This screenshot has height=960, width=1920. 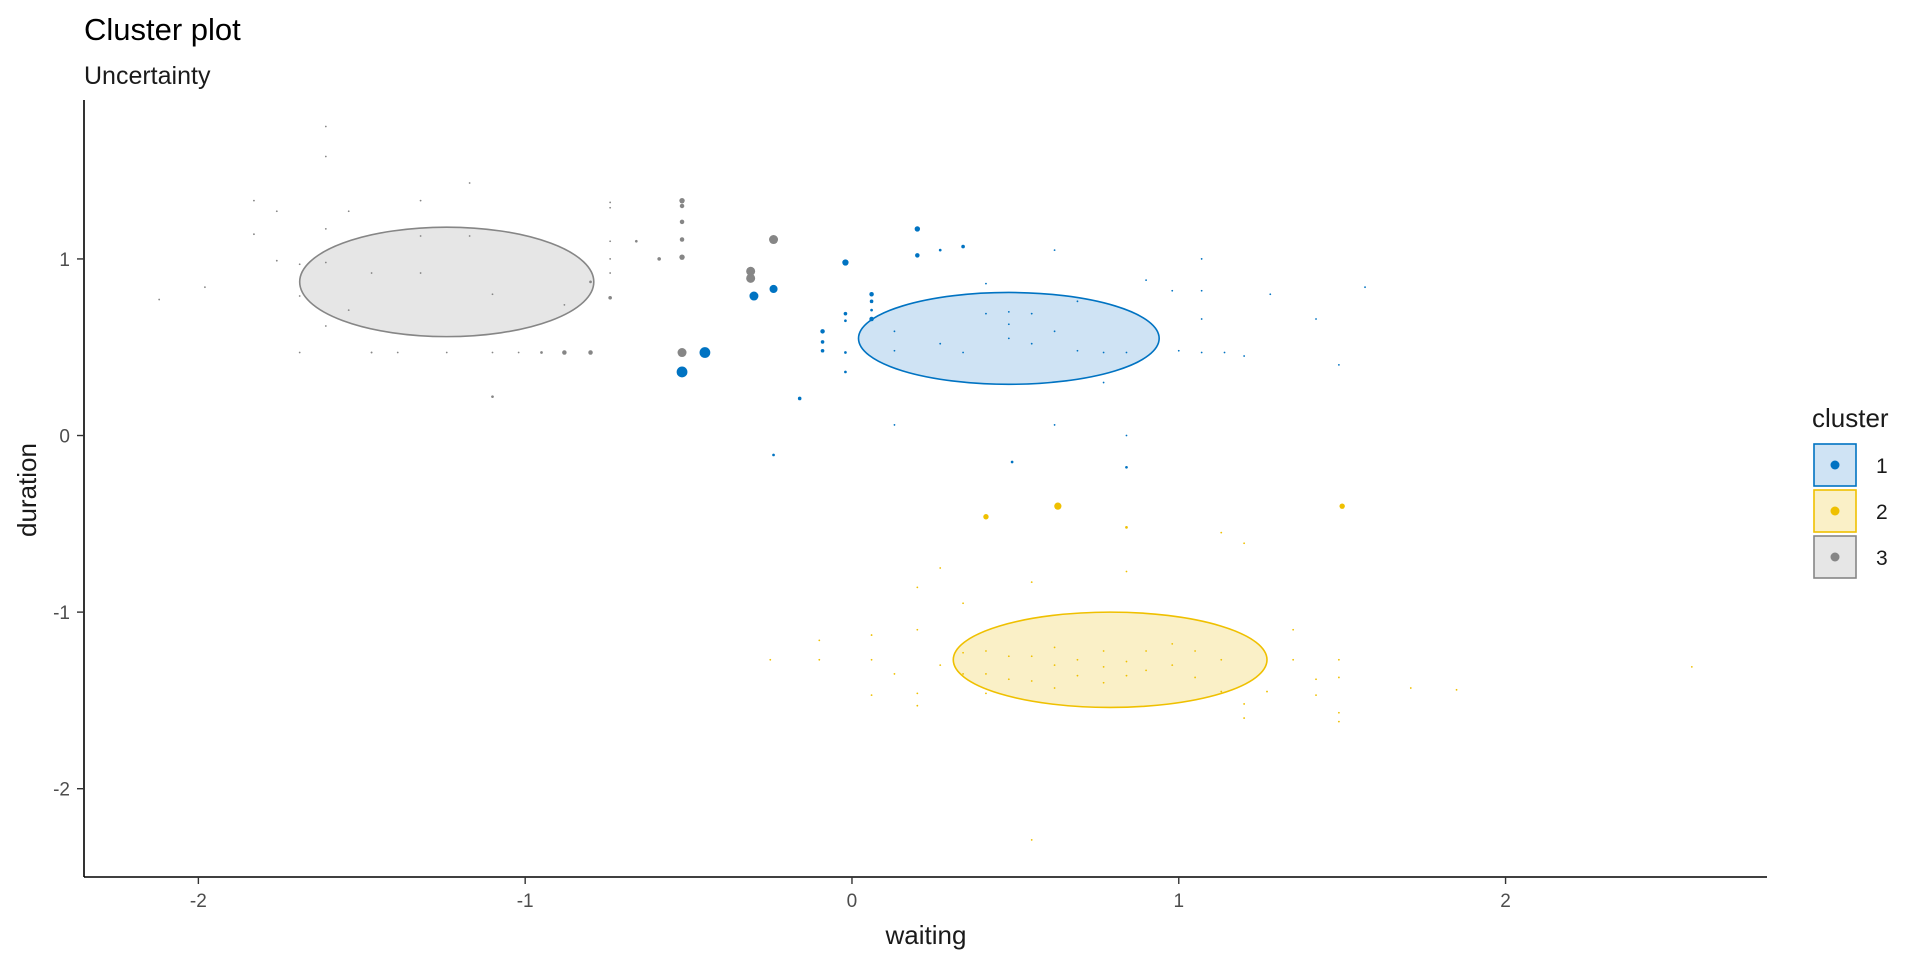 I want to click on cluster-3-ellipse, so click(x=446, y=282).